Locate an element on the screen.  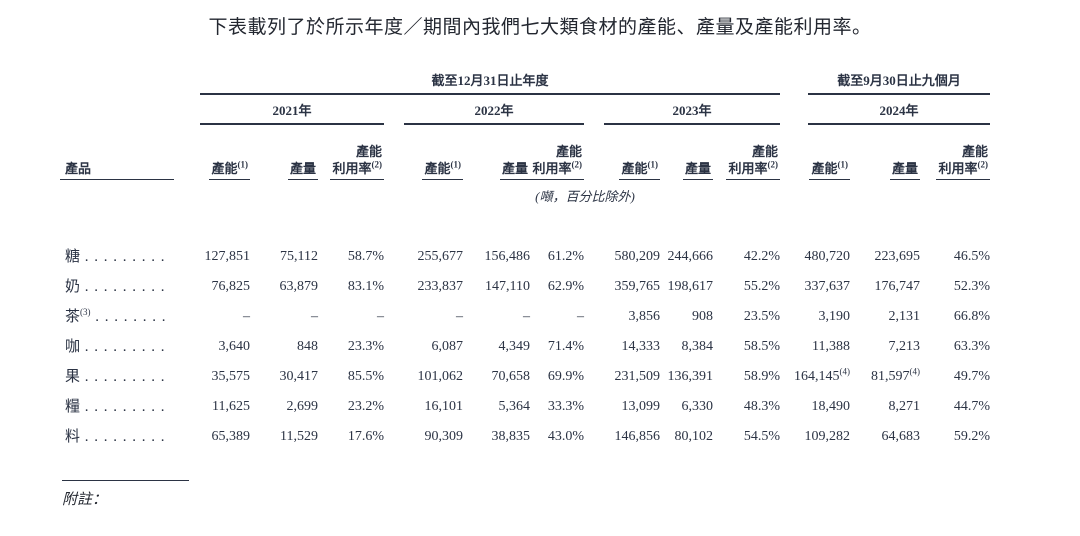
value-cell: 198,617 is located at coordinates (690, 286).